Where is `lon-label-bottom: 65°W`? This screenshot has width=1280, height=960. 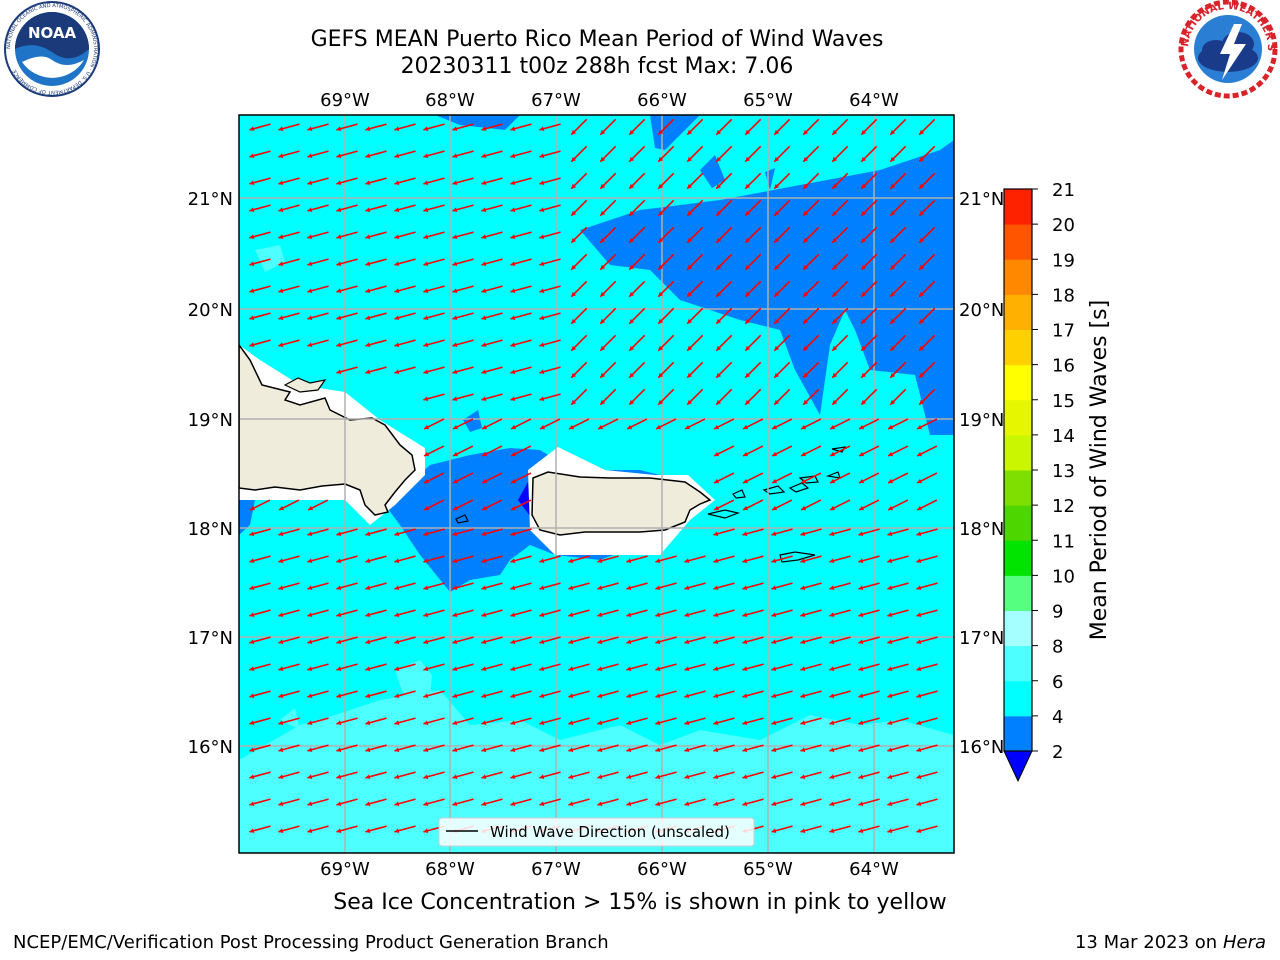 lon-label-bottom: 65°W is located at coordinates (768, 869).